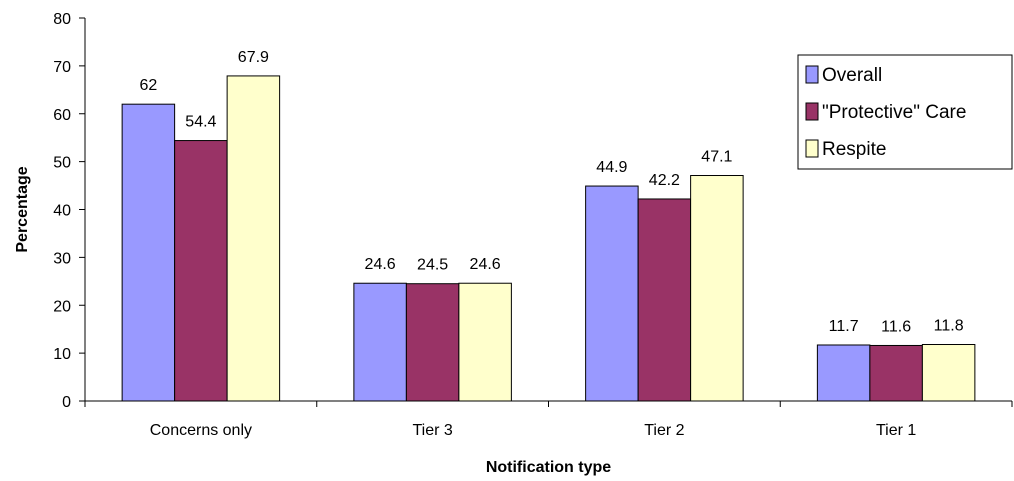 Image resolution: width=1014 pixels, height=481 pixels. Describe the element at coordinates (62, 258) in the screenshot. I see `y-tick-label: 30` at that location.